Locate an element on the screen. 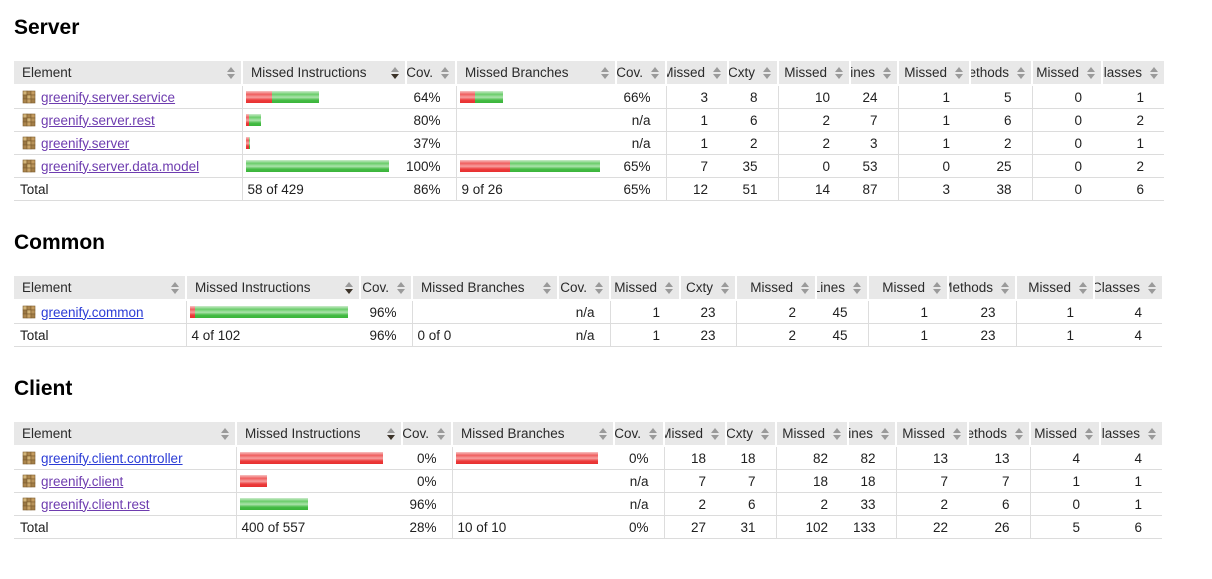 Image resolution: width=1212 pixels, height=579 pixels. total-metric-cell: 0 is located at coordinates (1066, 189).